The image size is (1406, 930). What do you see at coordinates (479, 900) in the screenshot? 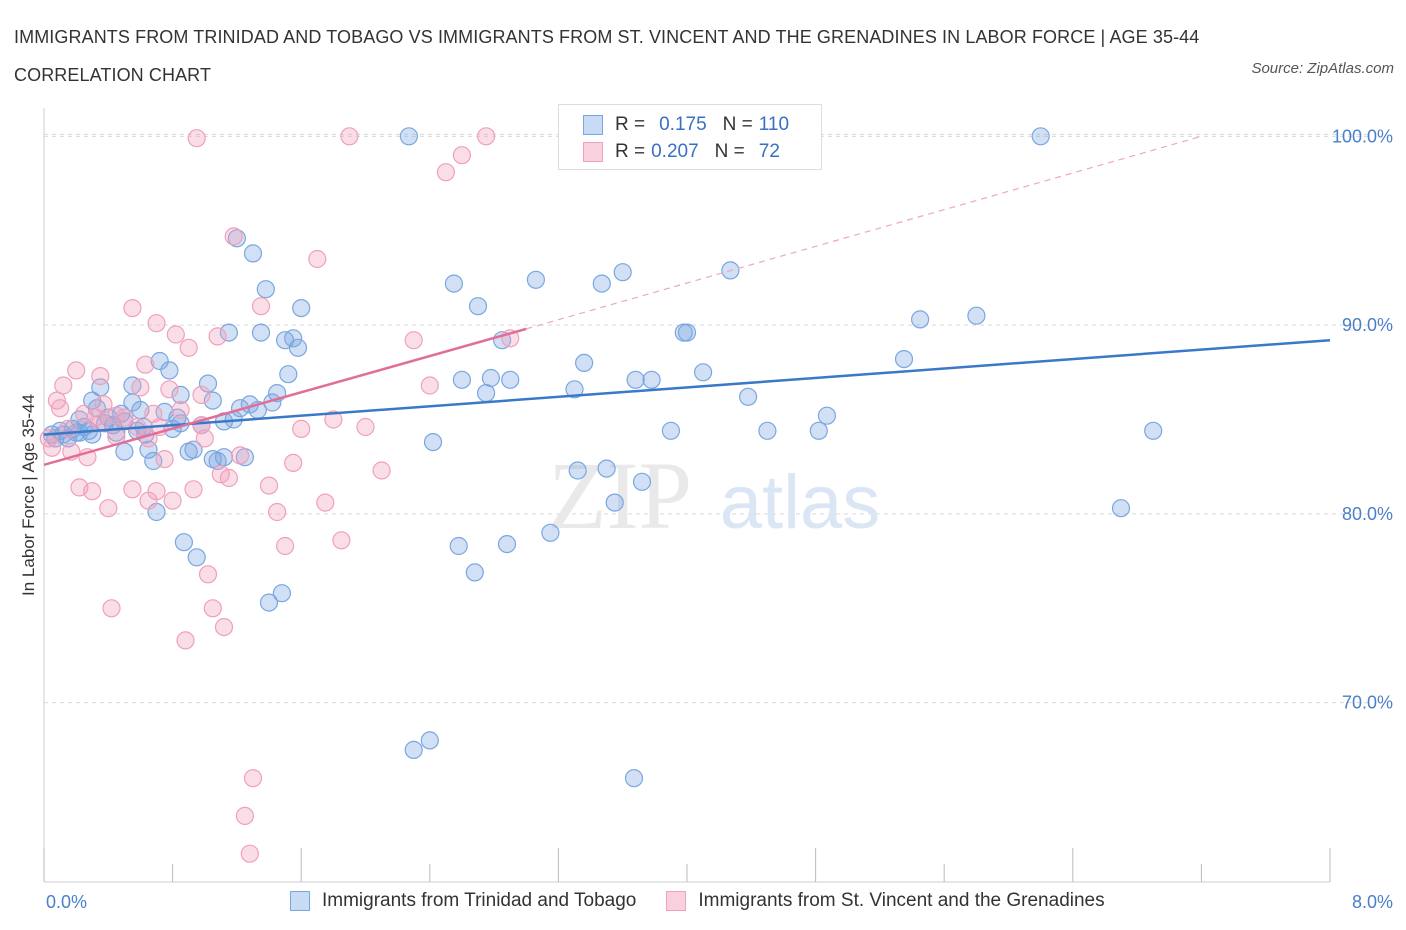
I see `legend-label: Immigrants from Trinidad and Tobago` at bounding box center [479, 900].